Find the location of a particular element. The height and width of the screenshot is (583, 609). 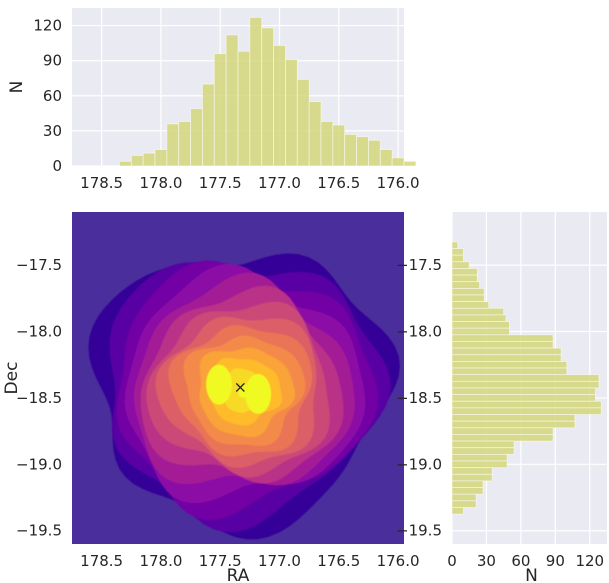

x-tick-label: 30 is located at coordinates (486, 561).